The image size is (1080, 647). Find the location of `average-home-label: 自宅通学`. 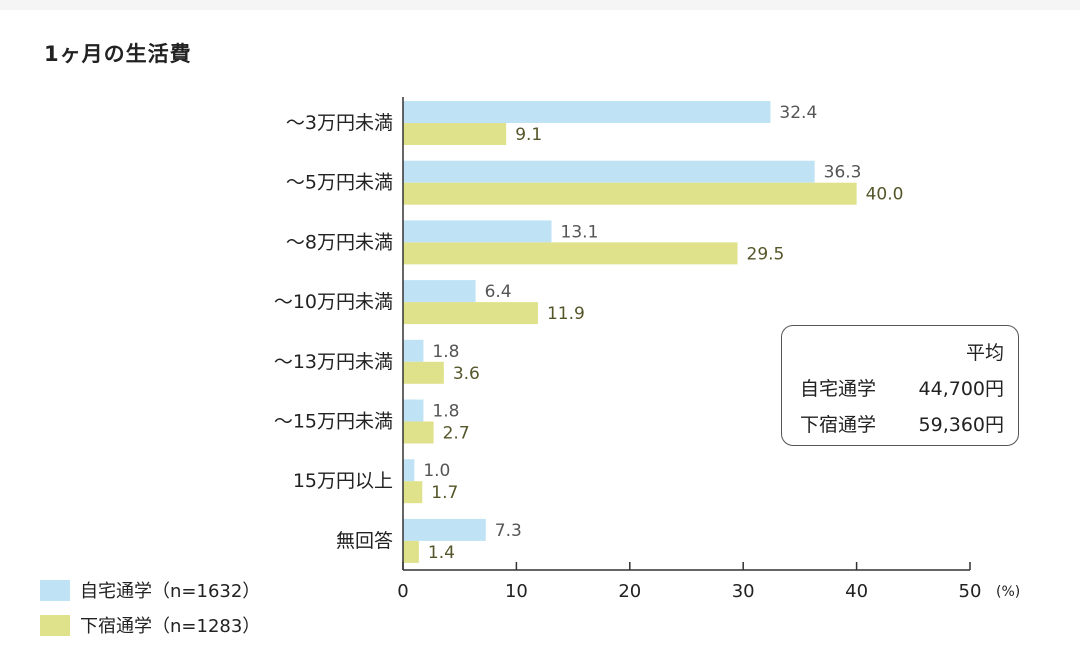

average-home-label: 自宅通学 is located at coordinates (838, 389).